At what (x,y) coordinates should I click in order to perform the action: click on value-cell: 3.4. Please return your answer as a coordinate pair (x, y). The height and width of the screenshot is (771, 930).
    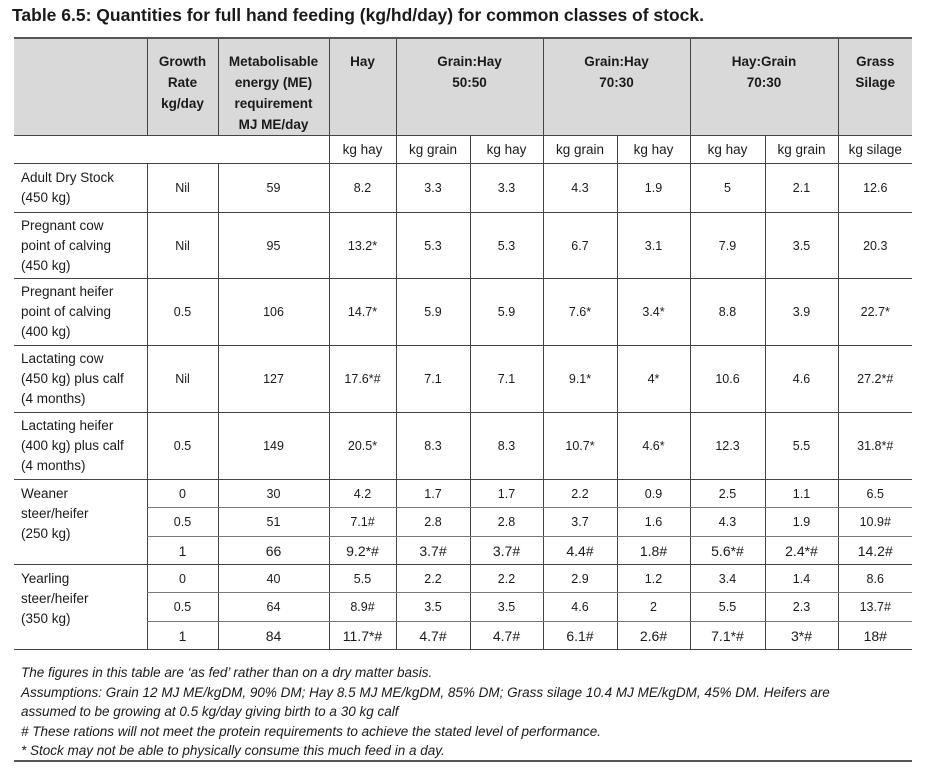
    Looking at the image, I should click on (727, 578).